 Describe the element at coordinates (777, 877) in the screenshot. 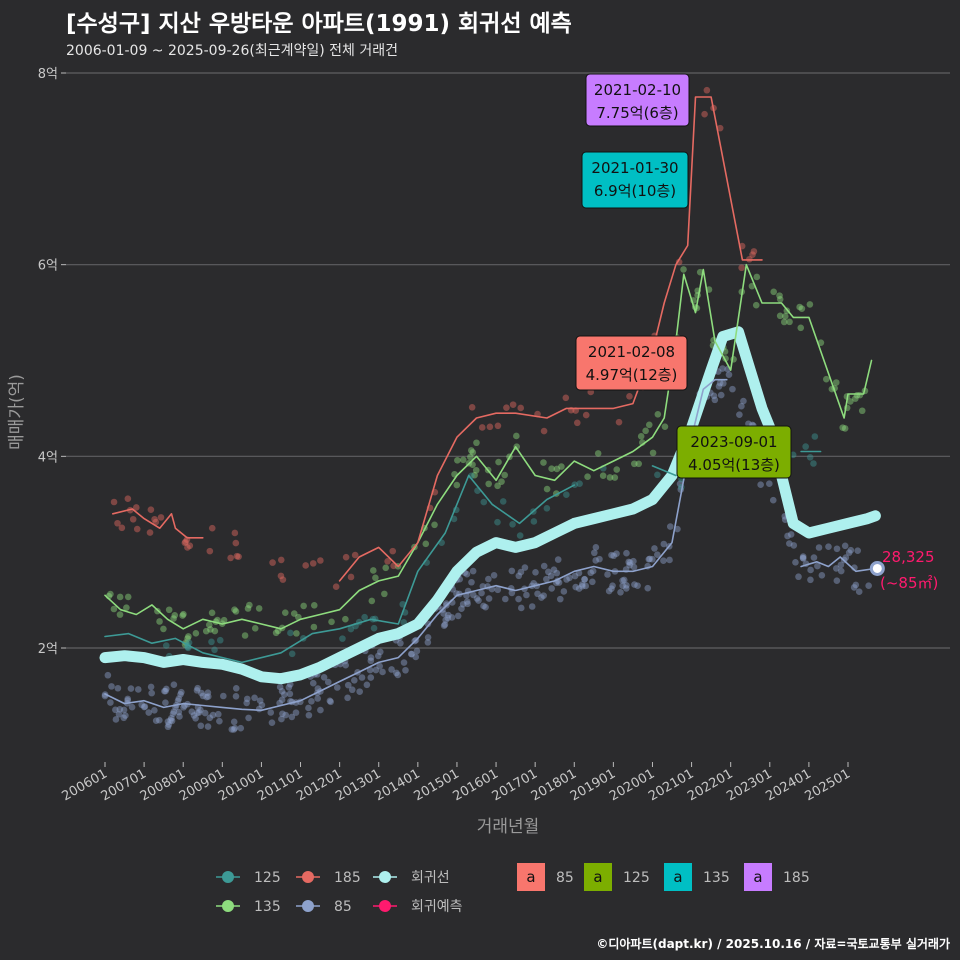

I see `legend-box-item-185: a 185` at that location.